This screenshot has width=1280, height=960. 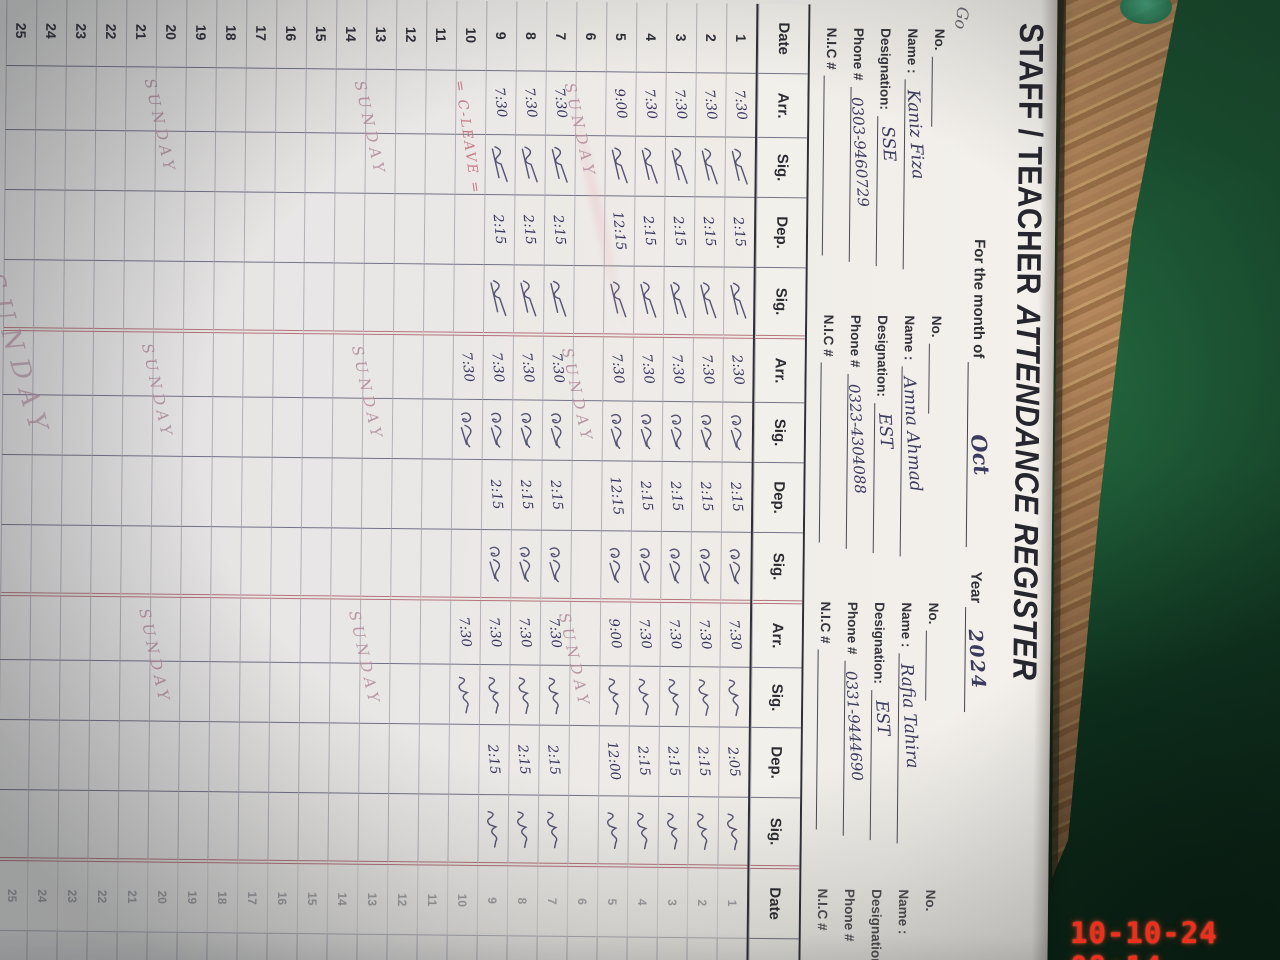 I want to click on teacher-designation-value: EST, so click(x=885, y=430).